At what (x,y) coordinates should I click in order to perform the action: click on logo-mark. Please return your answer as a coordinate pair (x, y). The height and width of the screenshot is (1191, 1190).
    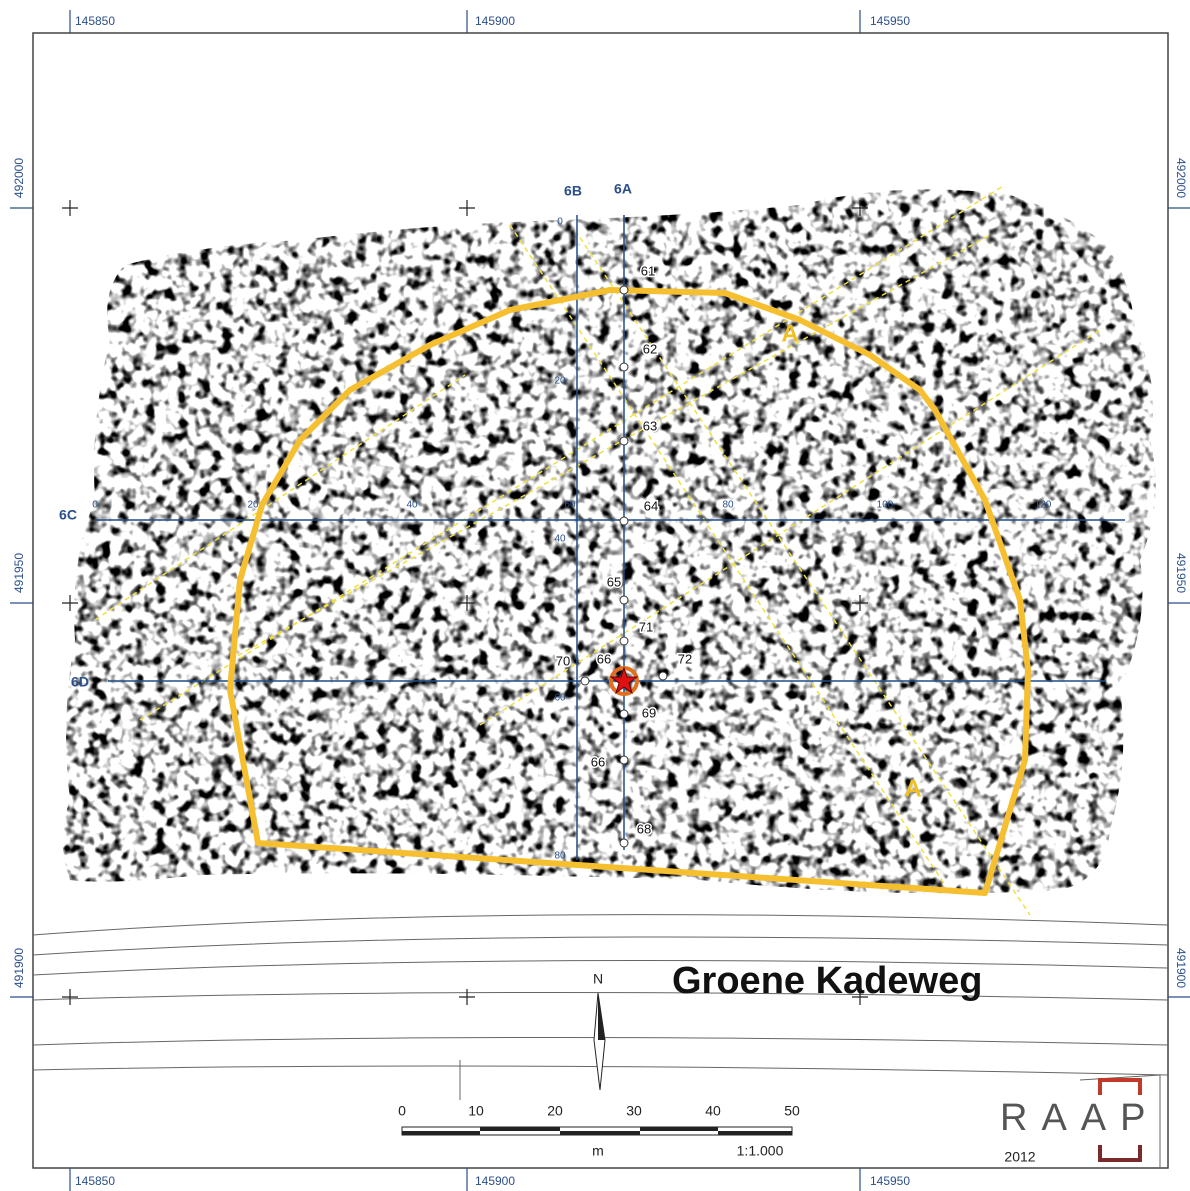
    Looking at the image, I should click on (1120, 1120).